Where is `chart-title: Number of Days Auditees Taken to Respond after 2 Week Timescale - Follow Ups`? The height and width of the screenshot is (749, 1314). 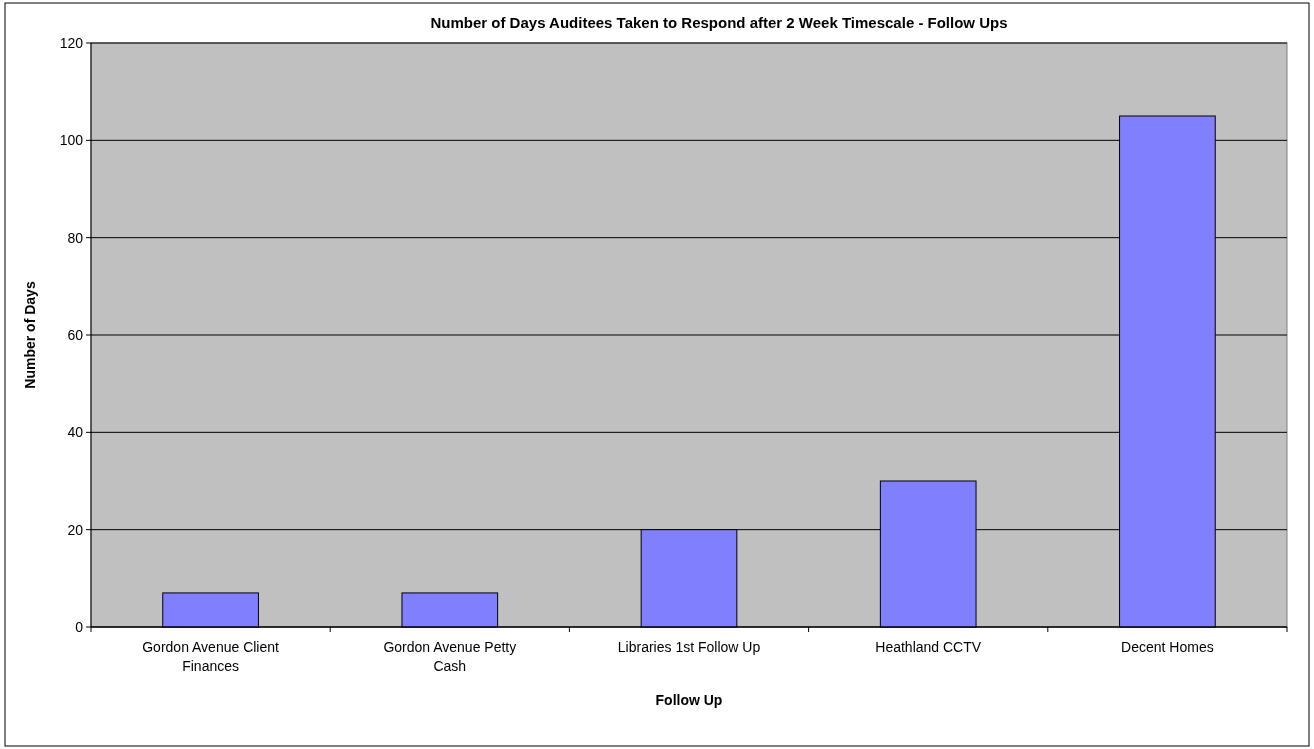 chart-title: Number of Days Auditees Taken to Respond after 2 Week Timescale - Follow Ups is located at coordinates (719, 22).